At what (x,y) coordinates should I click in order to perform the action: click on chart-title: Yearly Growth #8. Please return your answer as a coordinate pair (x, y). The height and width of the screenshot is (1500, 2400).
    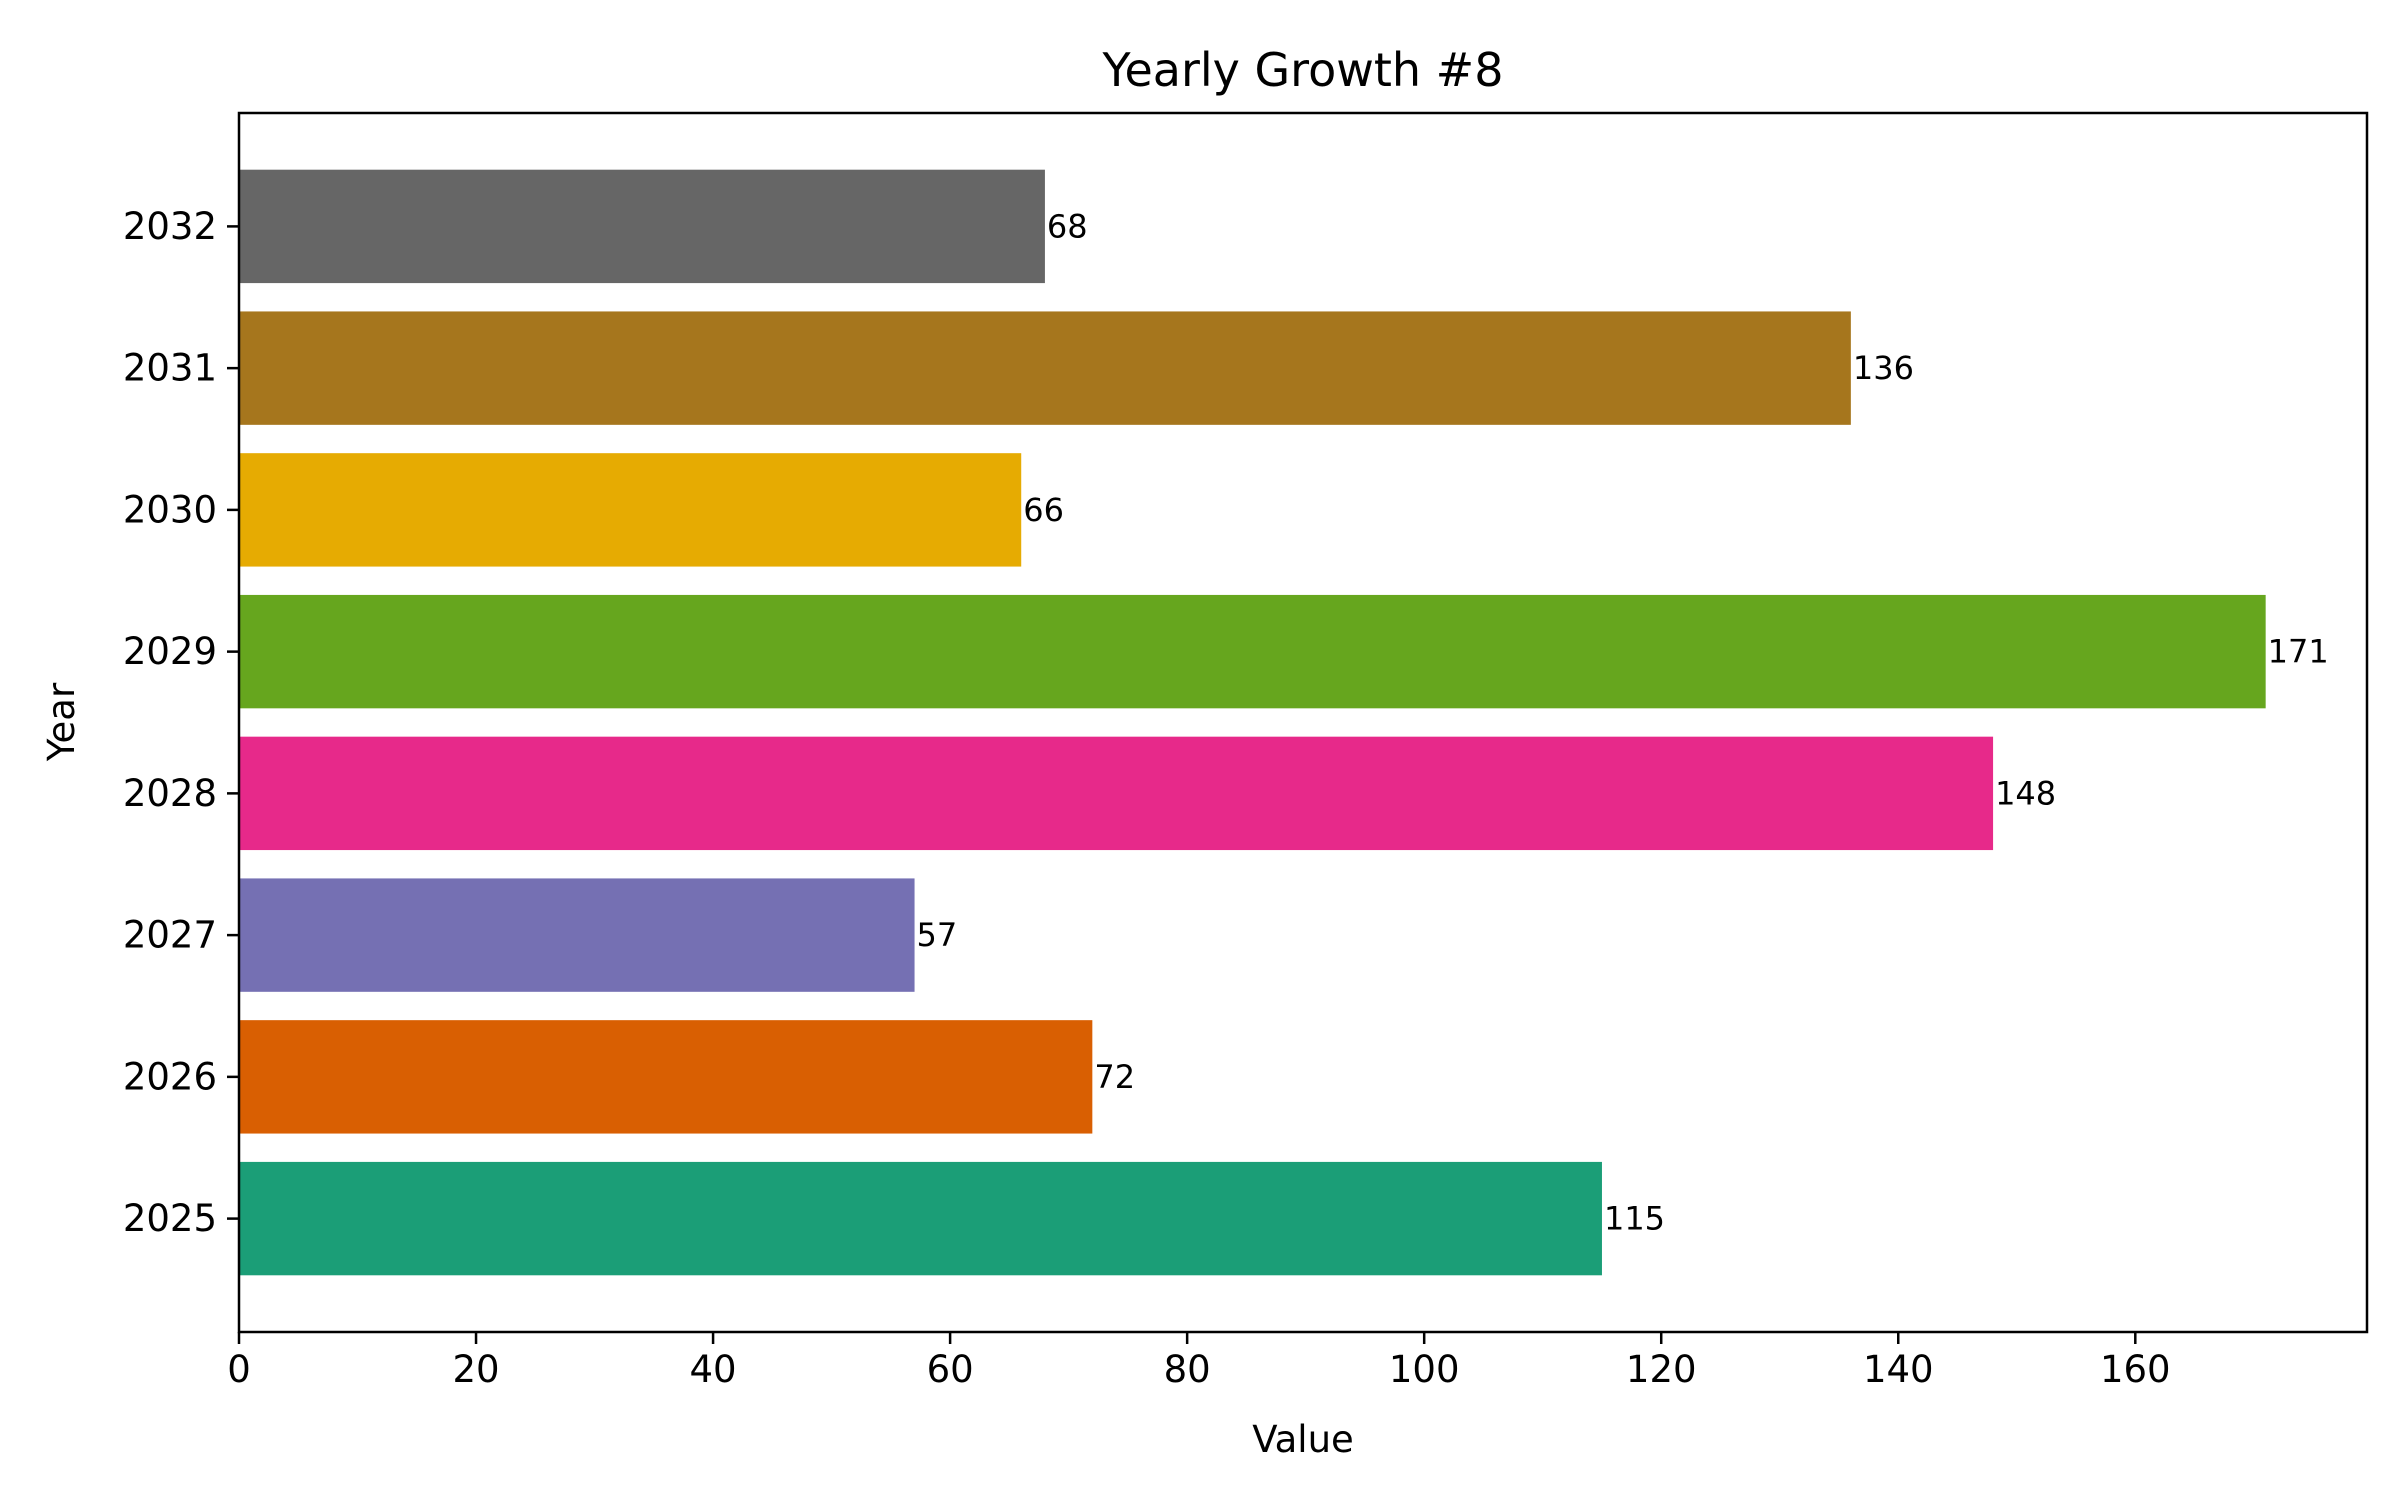
    Looking at the image, I should click on (1303, 70).